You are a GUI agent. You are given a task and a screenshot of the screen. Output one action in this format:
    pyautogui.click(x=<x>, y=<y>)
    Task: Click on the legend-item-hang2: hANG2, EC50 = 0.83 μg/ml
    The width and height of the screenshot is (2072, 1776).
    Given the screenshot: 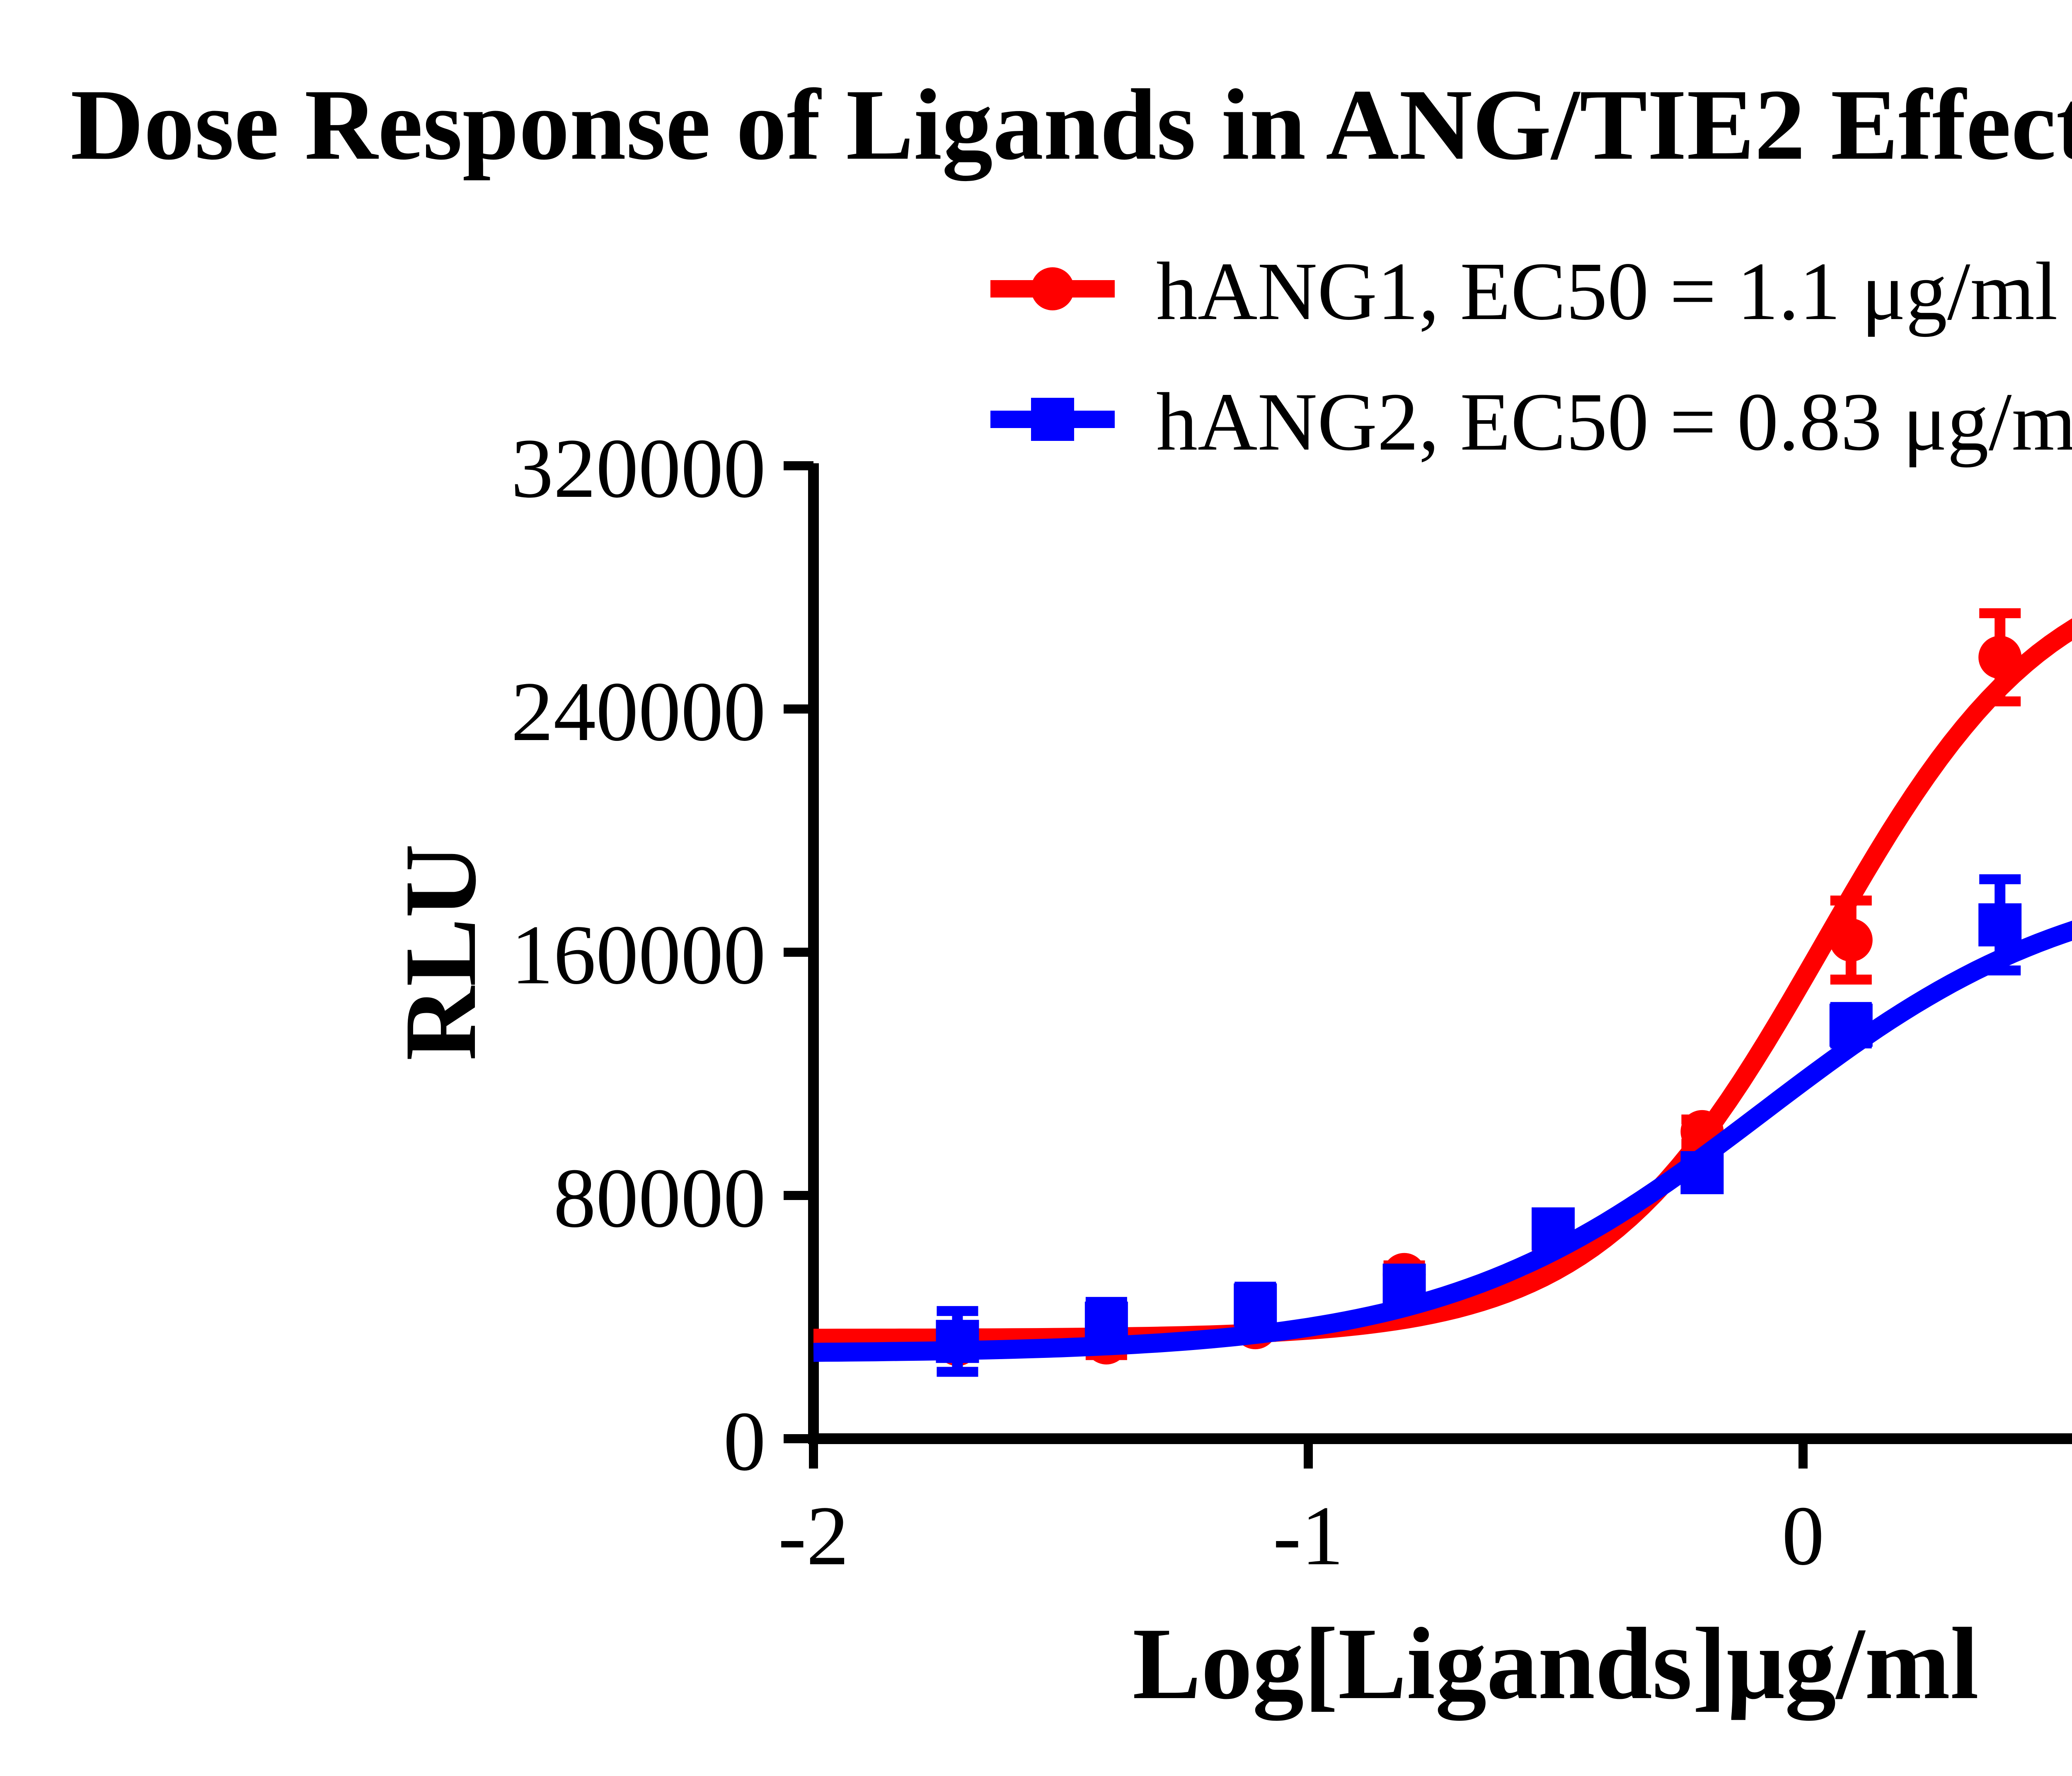 What is the action you would take?
    pyautogui.click(x=1531, y=422)
    